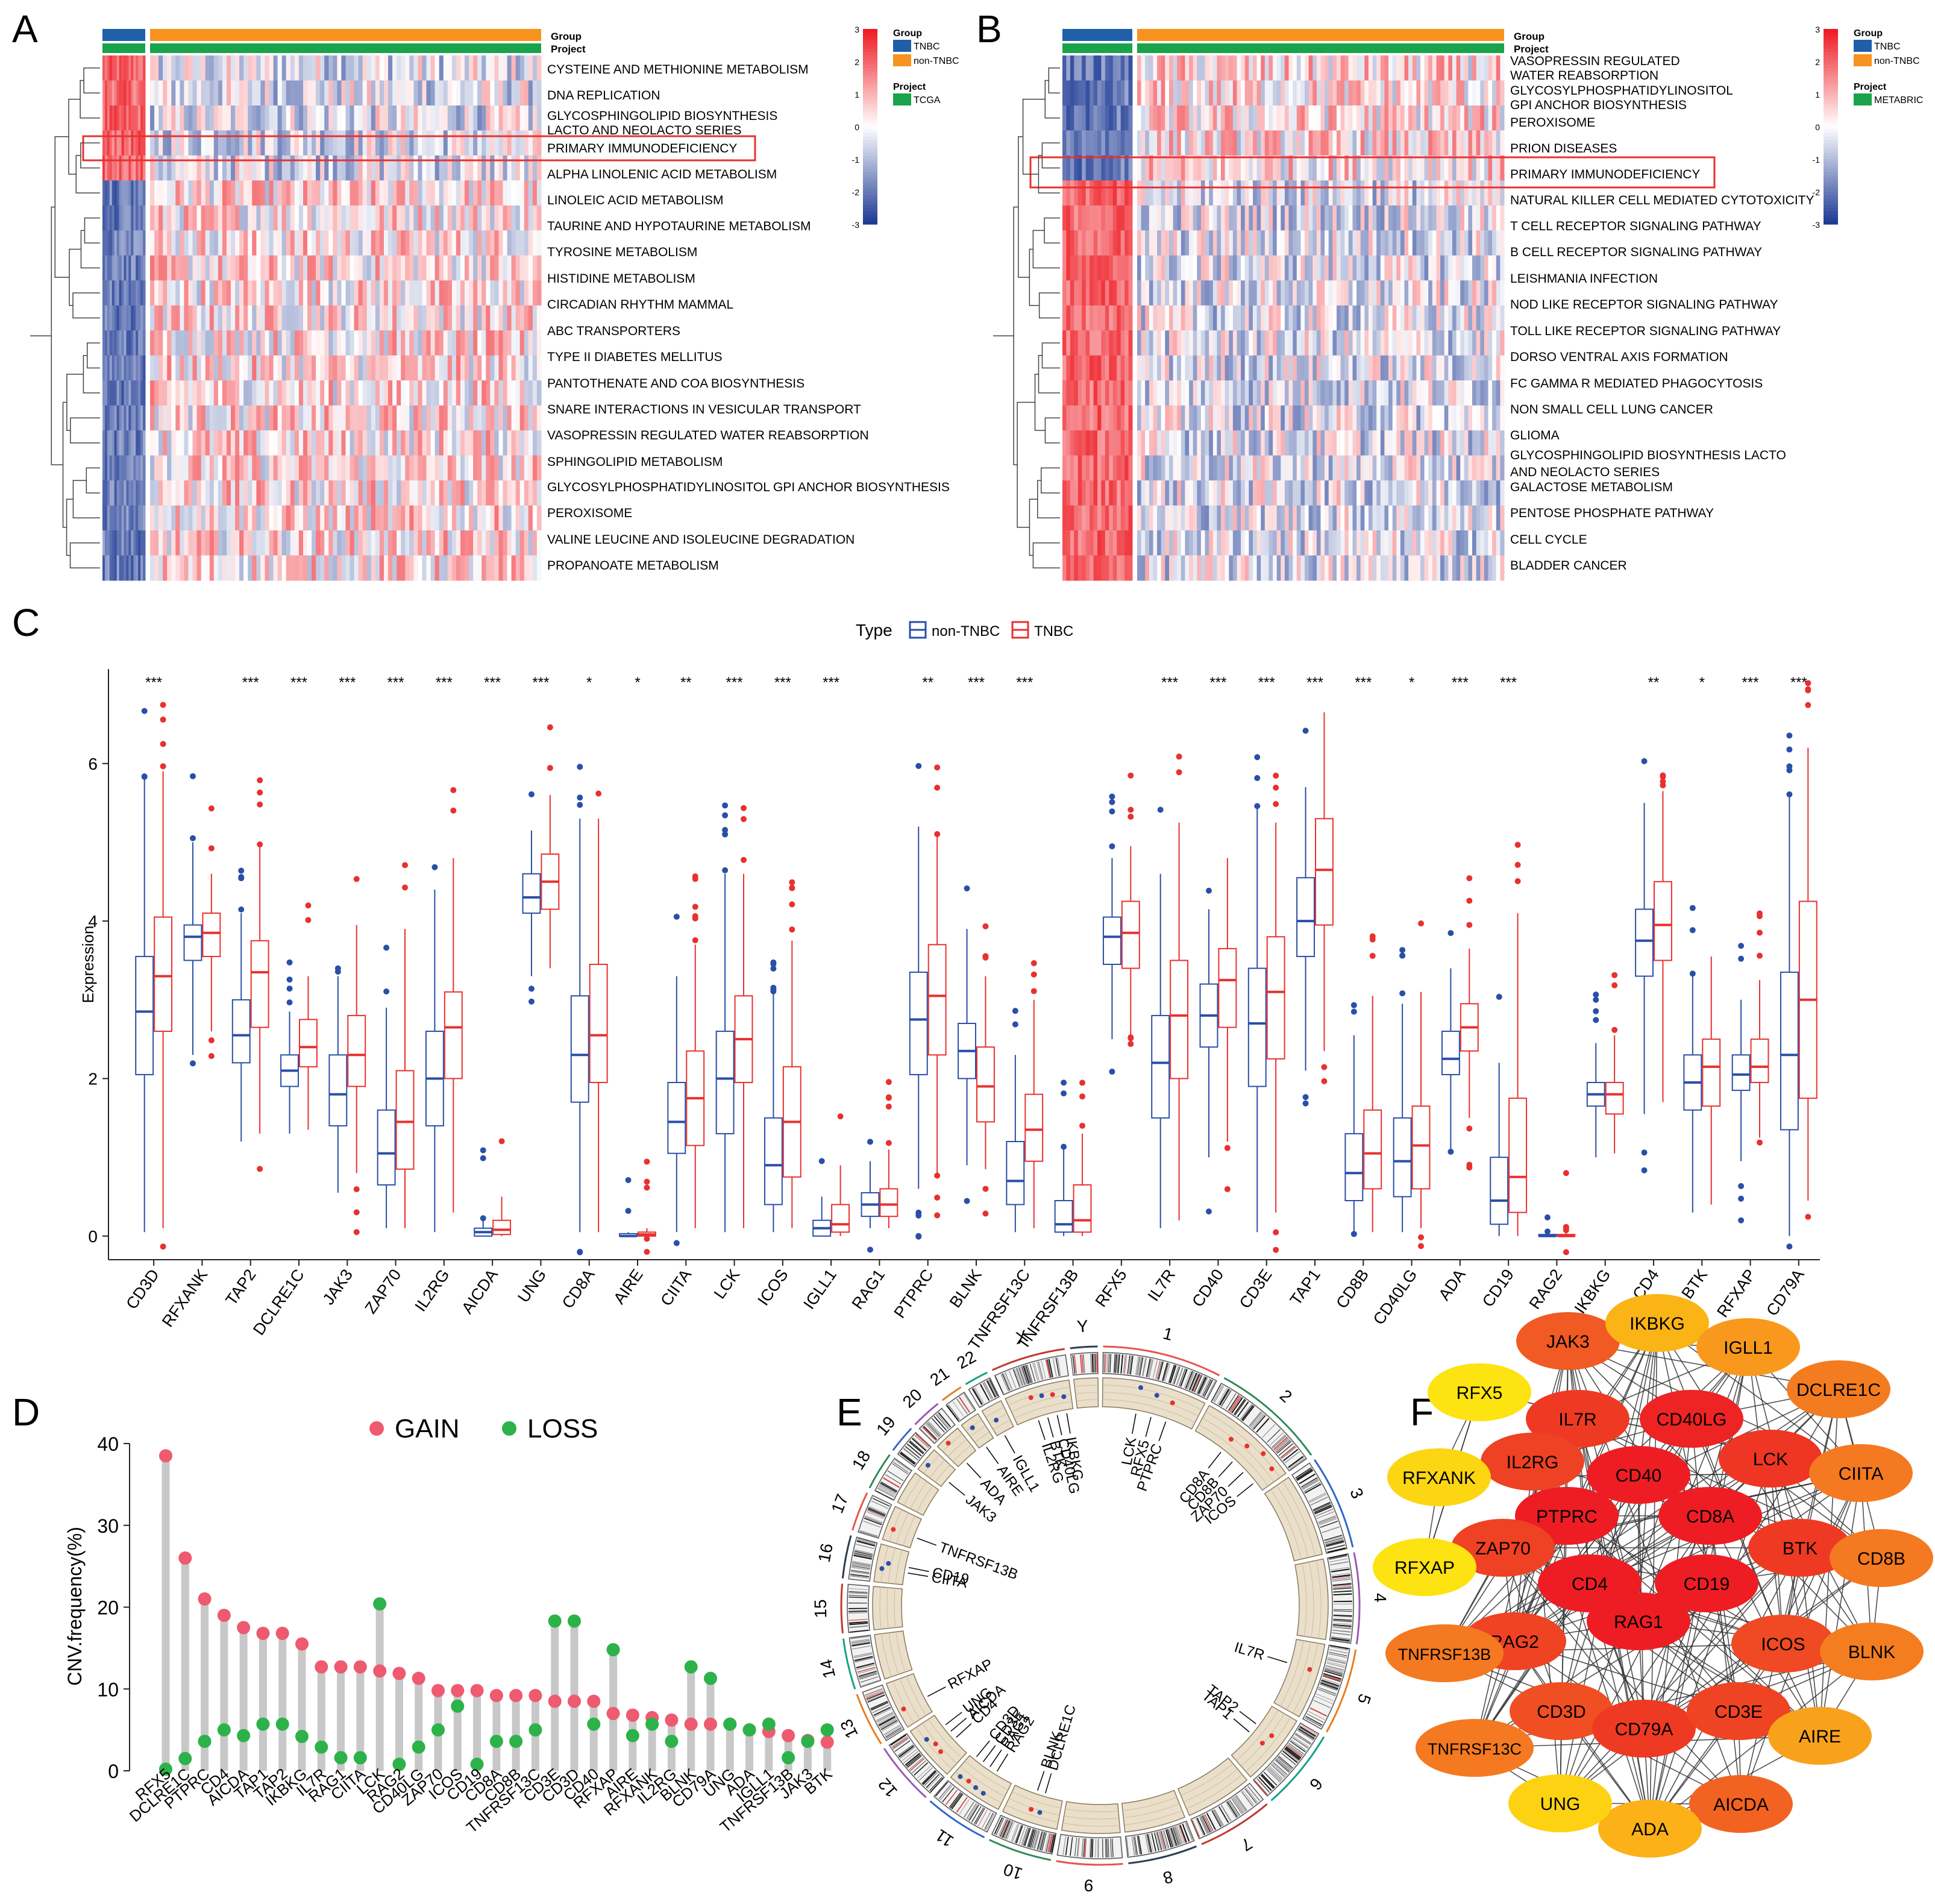  I want to click on row-label: TYROSINE METABOLISM, so click(622, 252).